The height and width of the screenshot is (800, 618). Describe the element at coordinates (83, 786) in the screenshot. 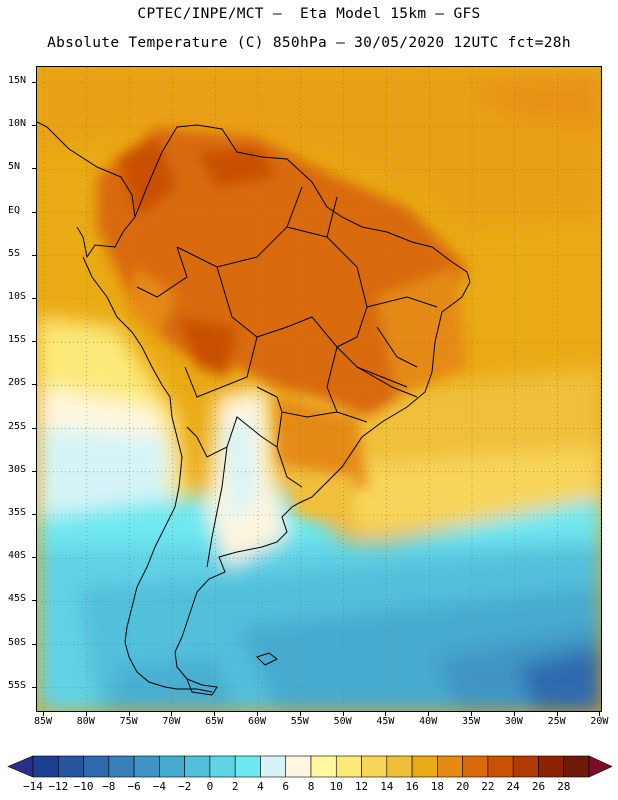

I see `colorbar-label: −10` at that location.